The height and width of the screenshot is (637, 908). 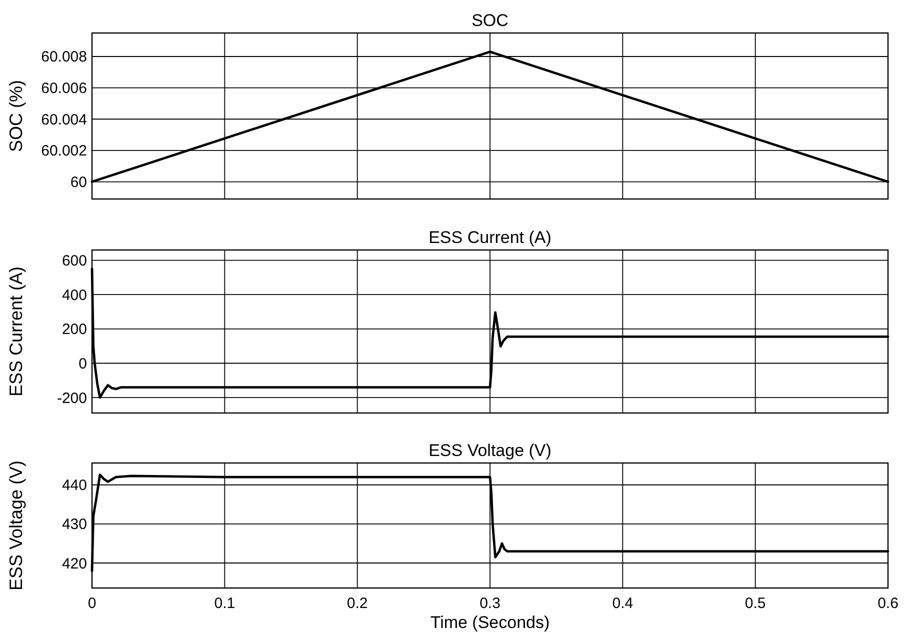 I want to click on y-tick-label: 60.002, so click(x=64, y=151).